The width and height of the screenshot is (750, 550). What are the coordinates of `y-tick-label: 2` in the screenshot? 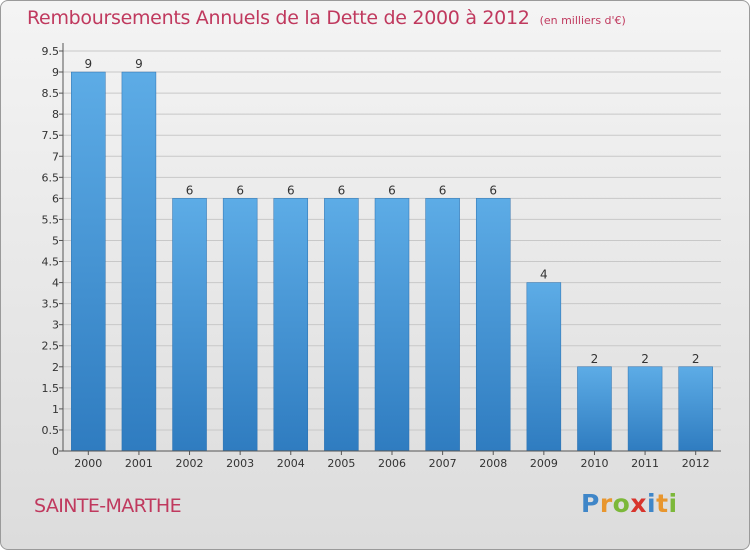 It's located at (55, 367).